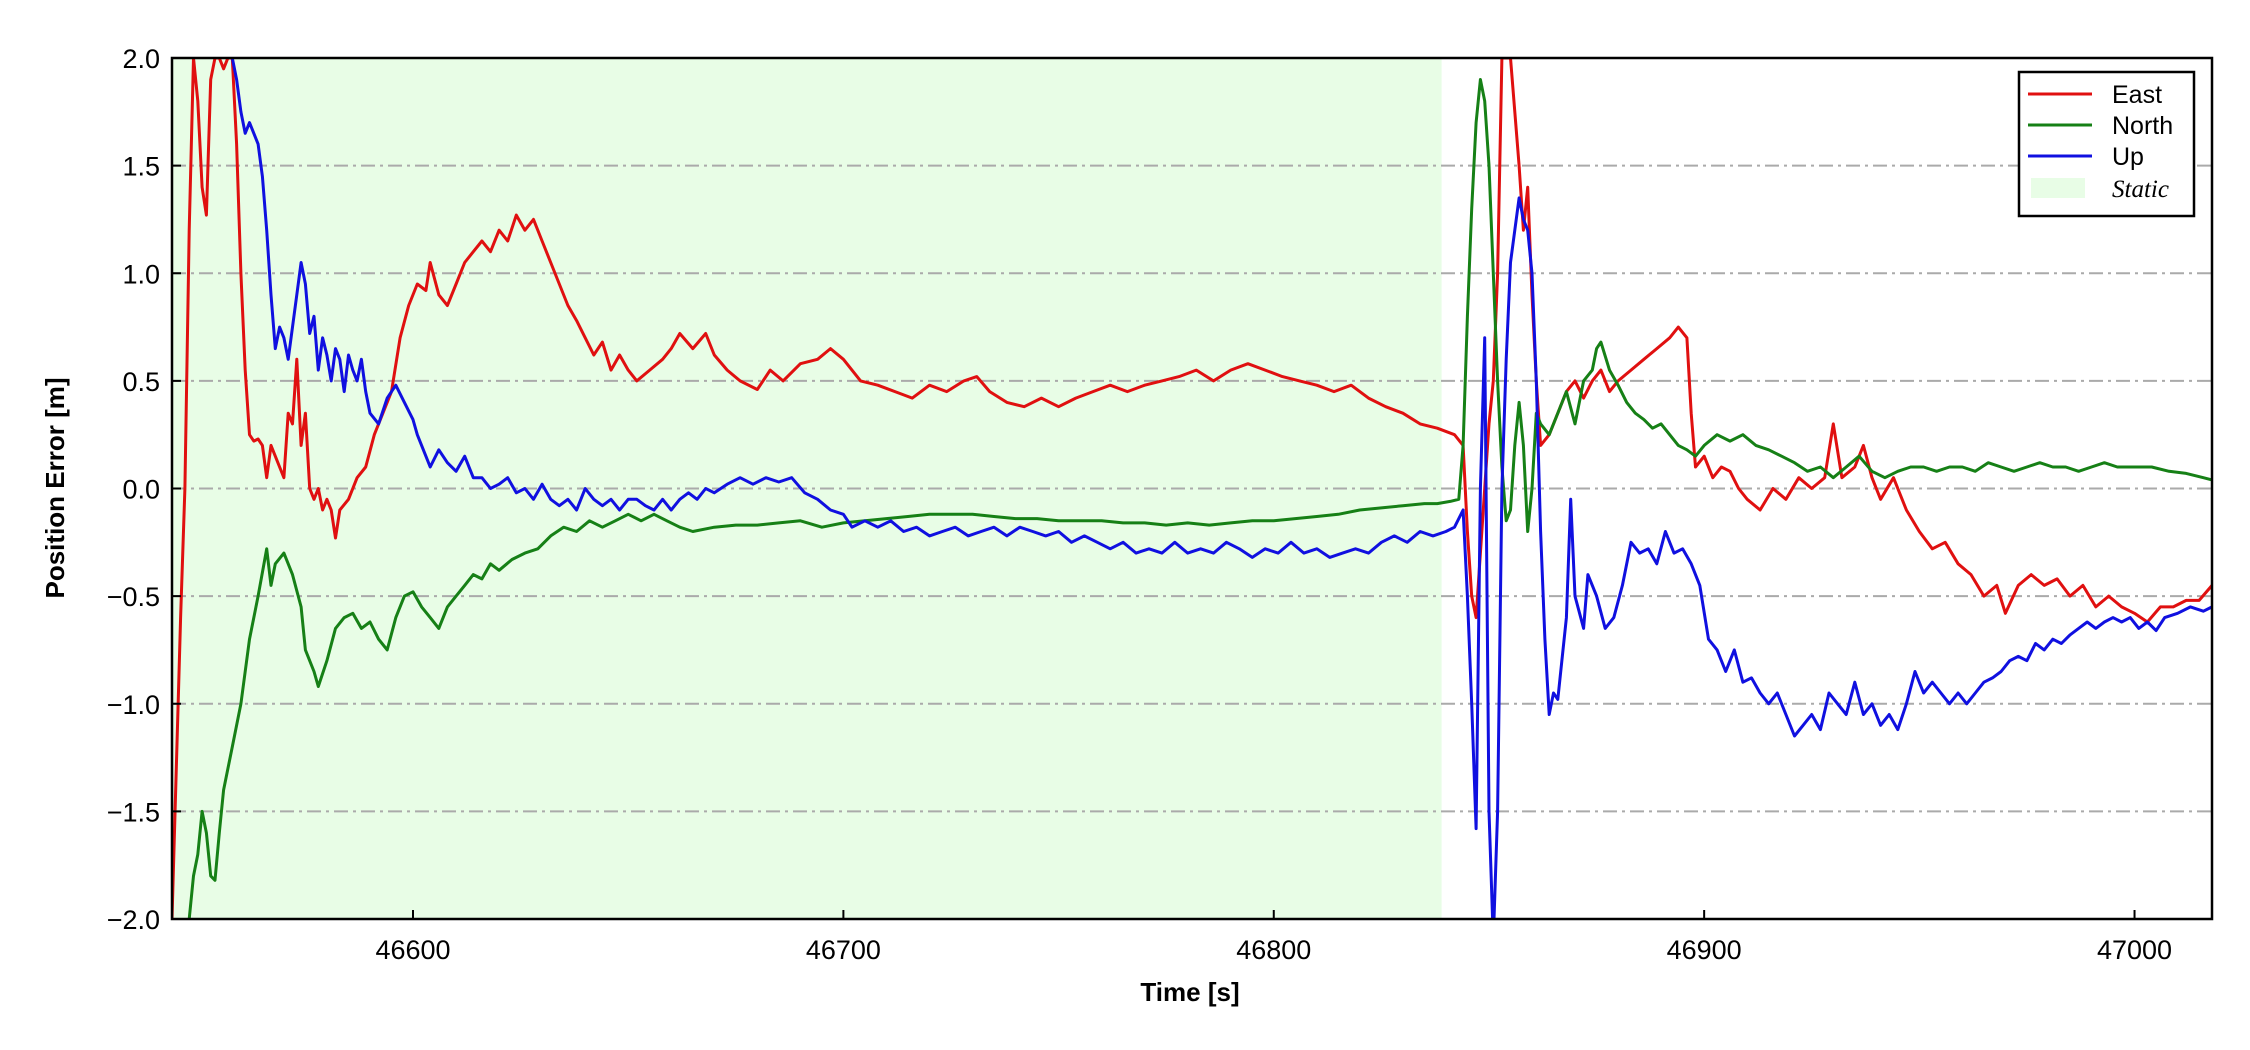  Describe the element at coordinates (2137, 95) in the screenshot. I see `legend-east-label: East` at that location.